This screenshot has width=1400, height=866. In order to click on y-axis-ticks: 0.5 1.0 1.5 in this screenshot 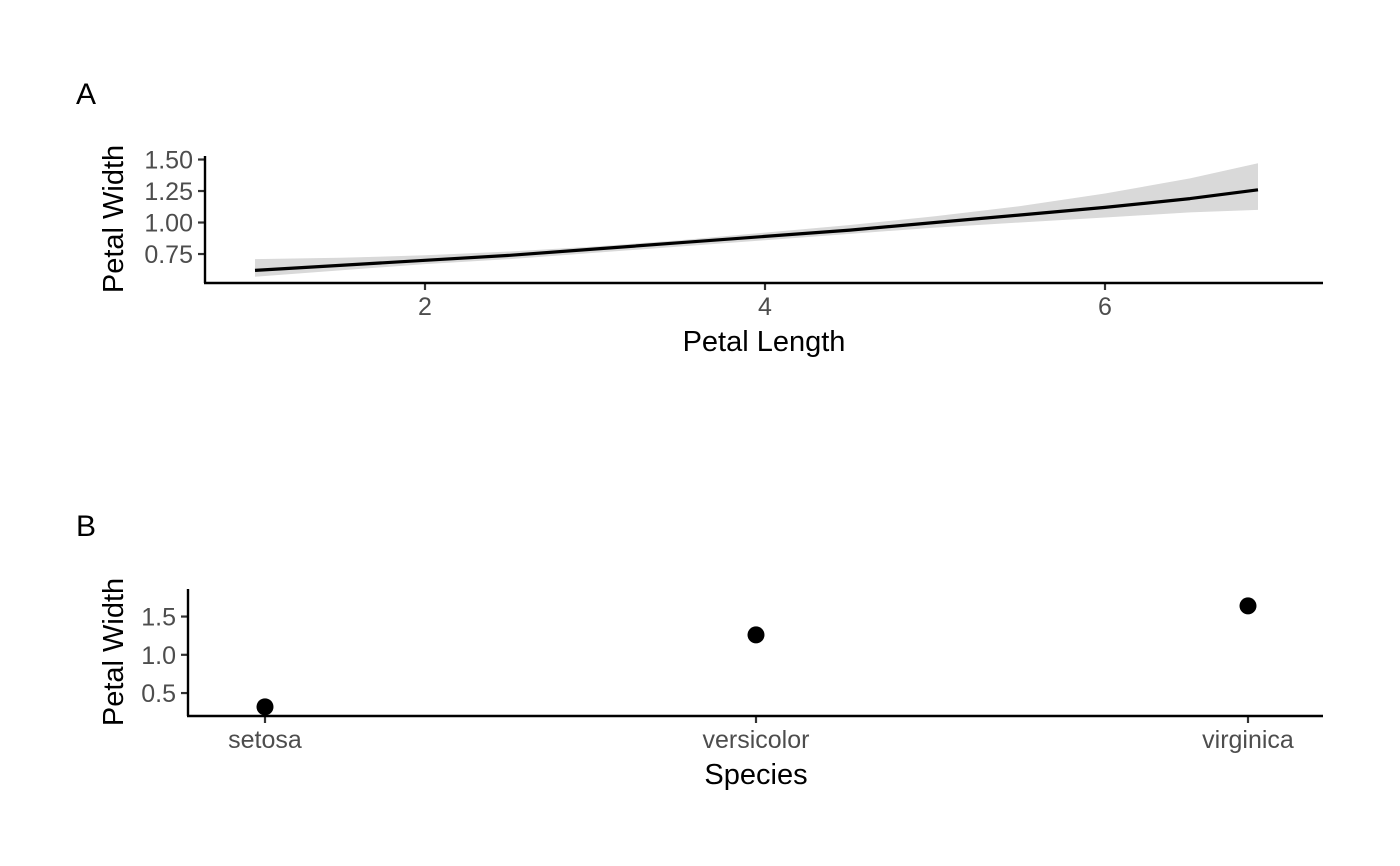, I will do `click(164, 656)`.